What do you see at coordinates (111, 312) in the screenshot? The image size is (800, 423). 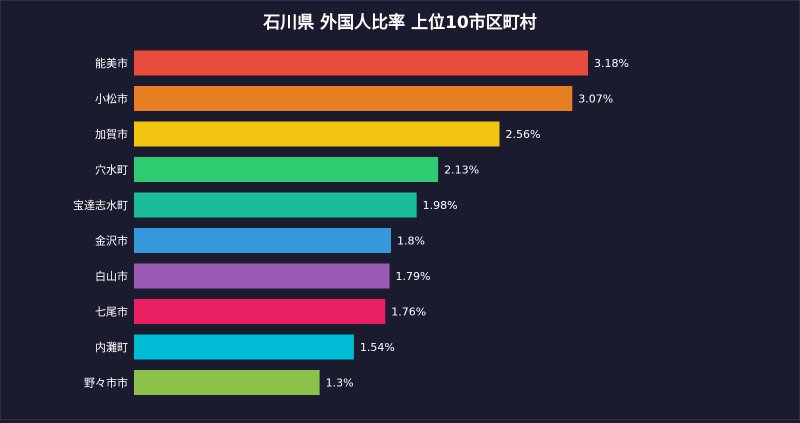 I see `category-label-8: 七尾市` at bounding box center [111, 312].